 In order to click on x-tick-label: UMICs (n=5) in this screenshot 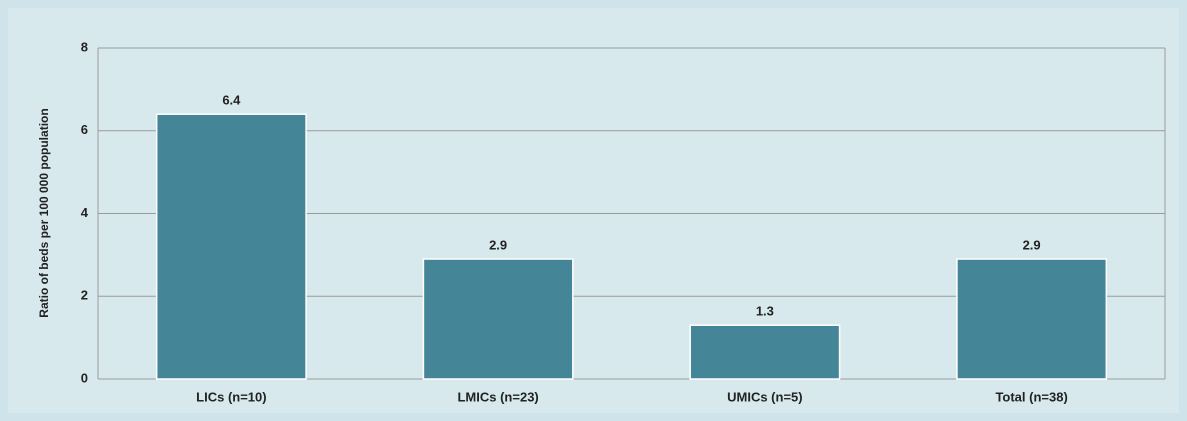, I will do `click(764, 396)`.